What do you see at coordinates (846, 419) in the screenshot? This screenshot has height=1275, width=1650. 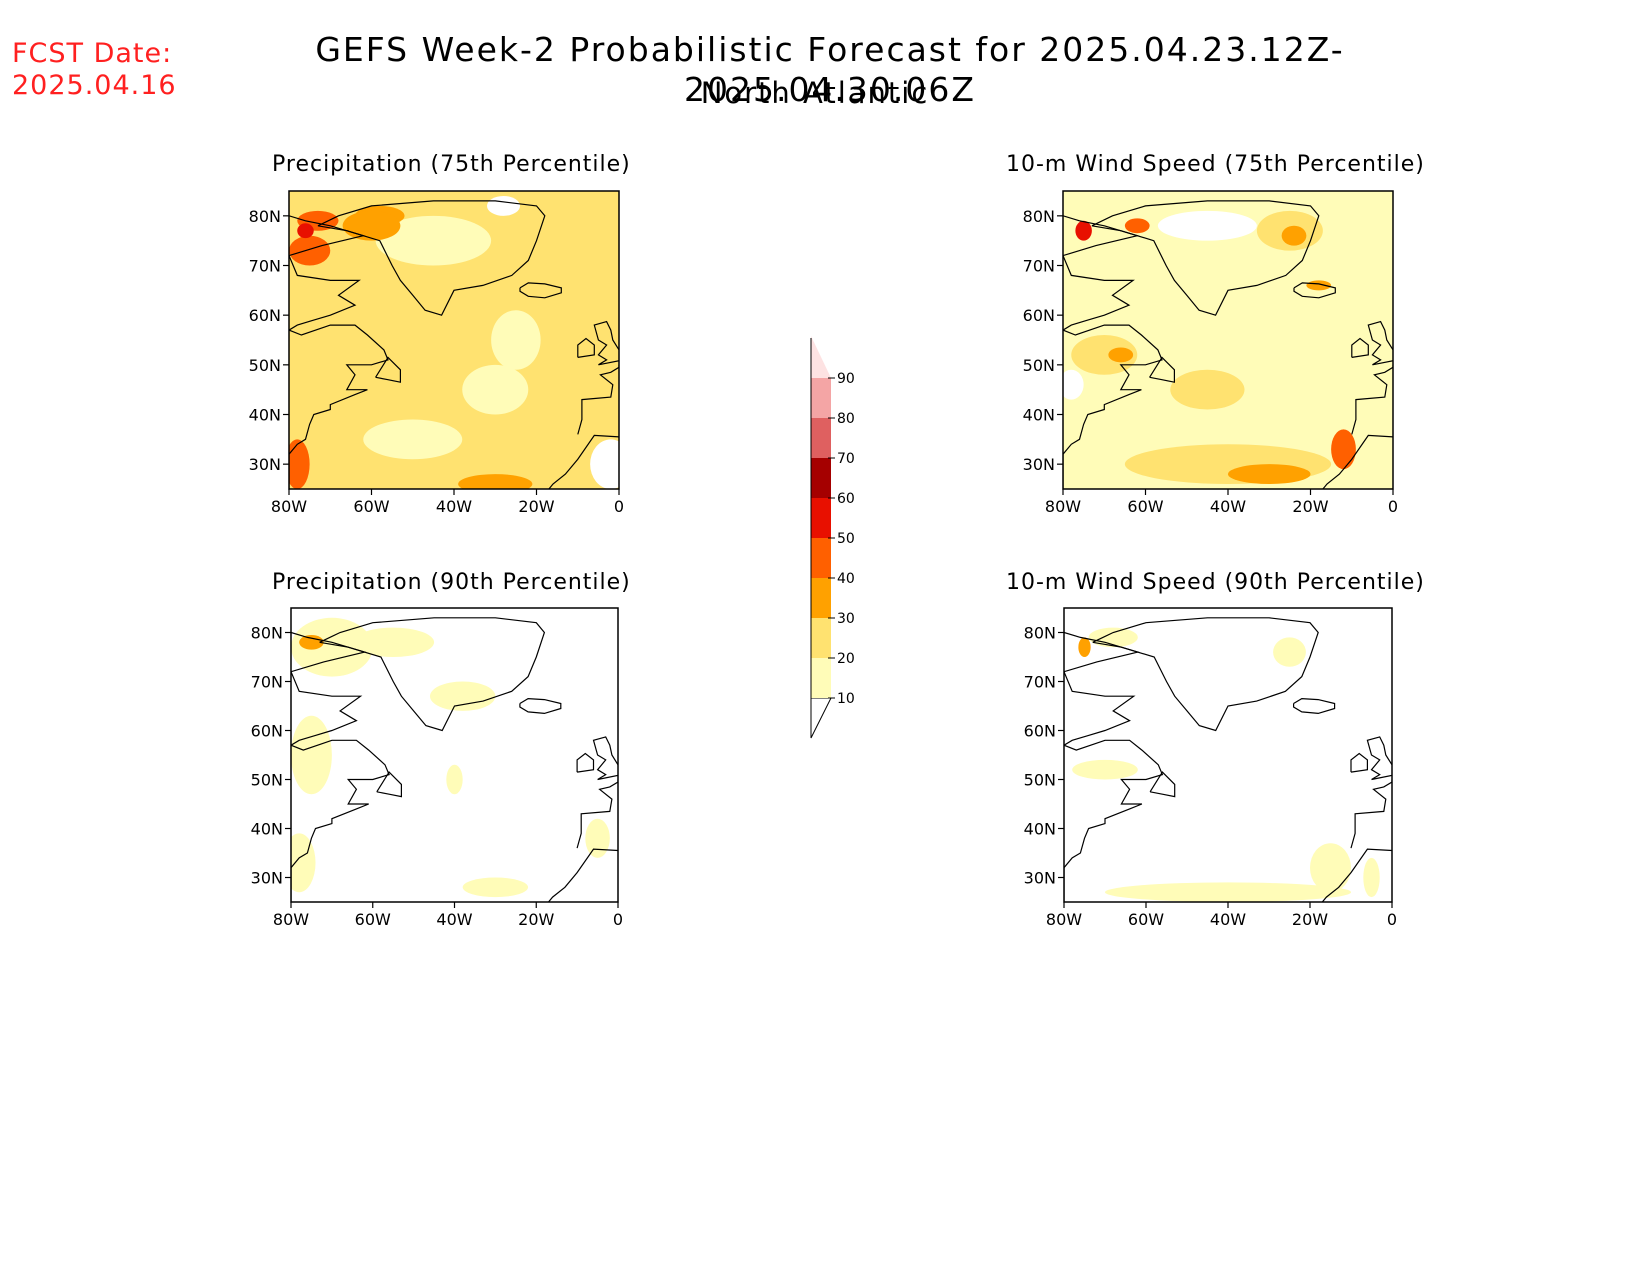 I see `colorbar-tick-label: 80` at bounding box center [846, 419].